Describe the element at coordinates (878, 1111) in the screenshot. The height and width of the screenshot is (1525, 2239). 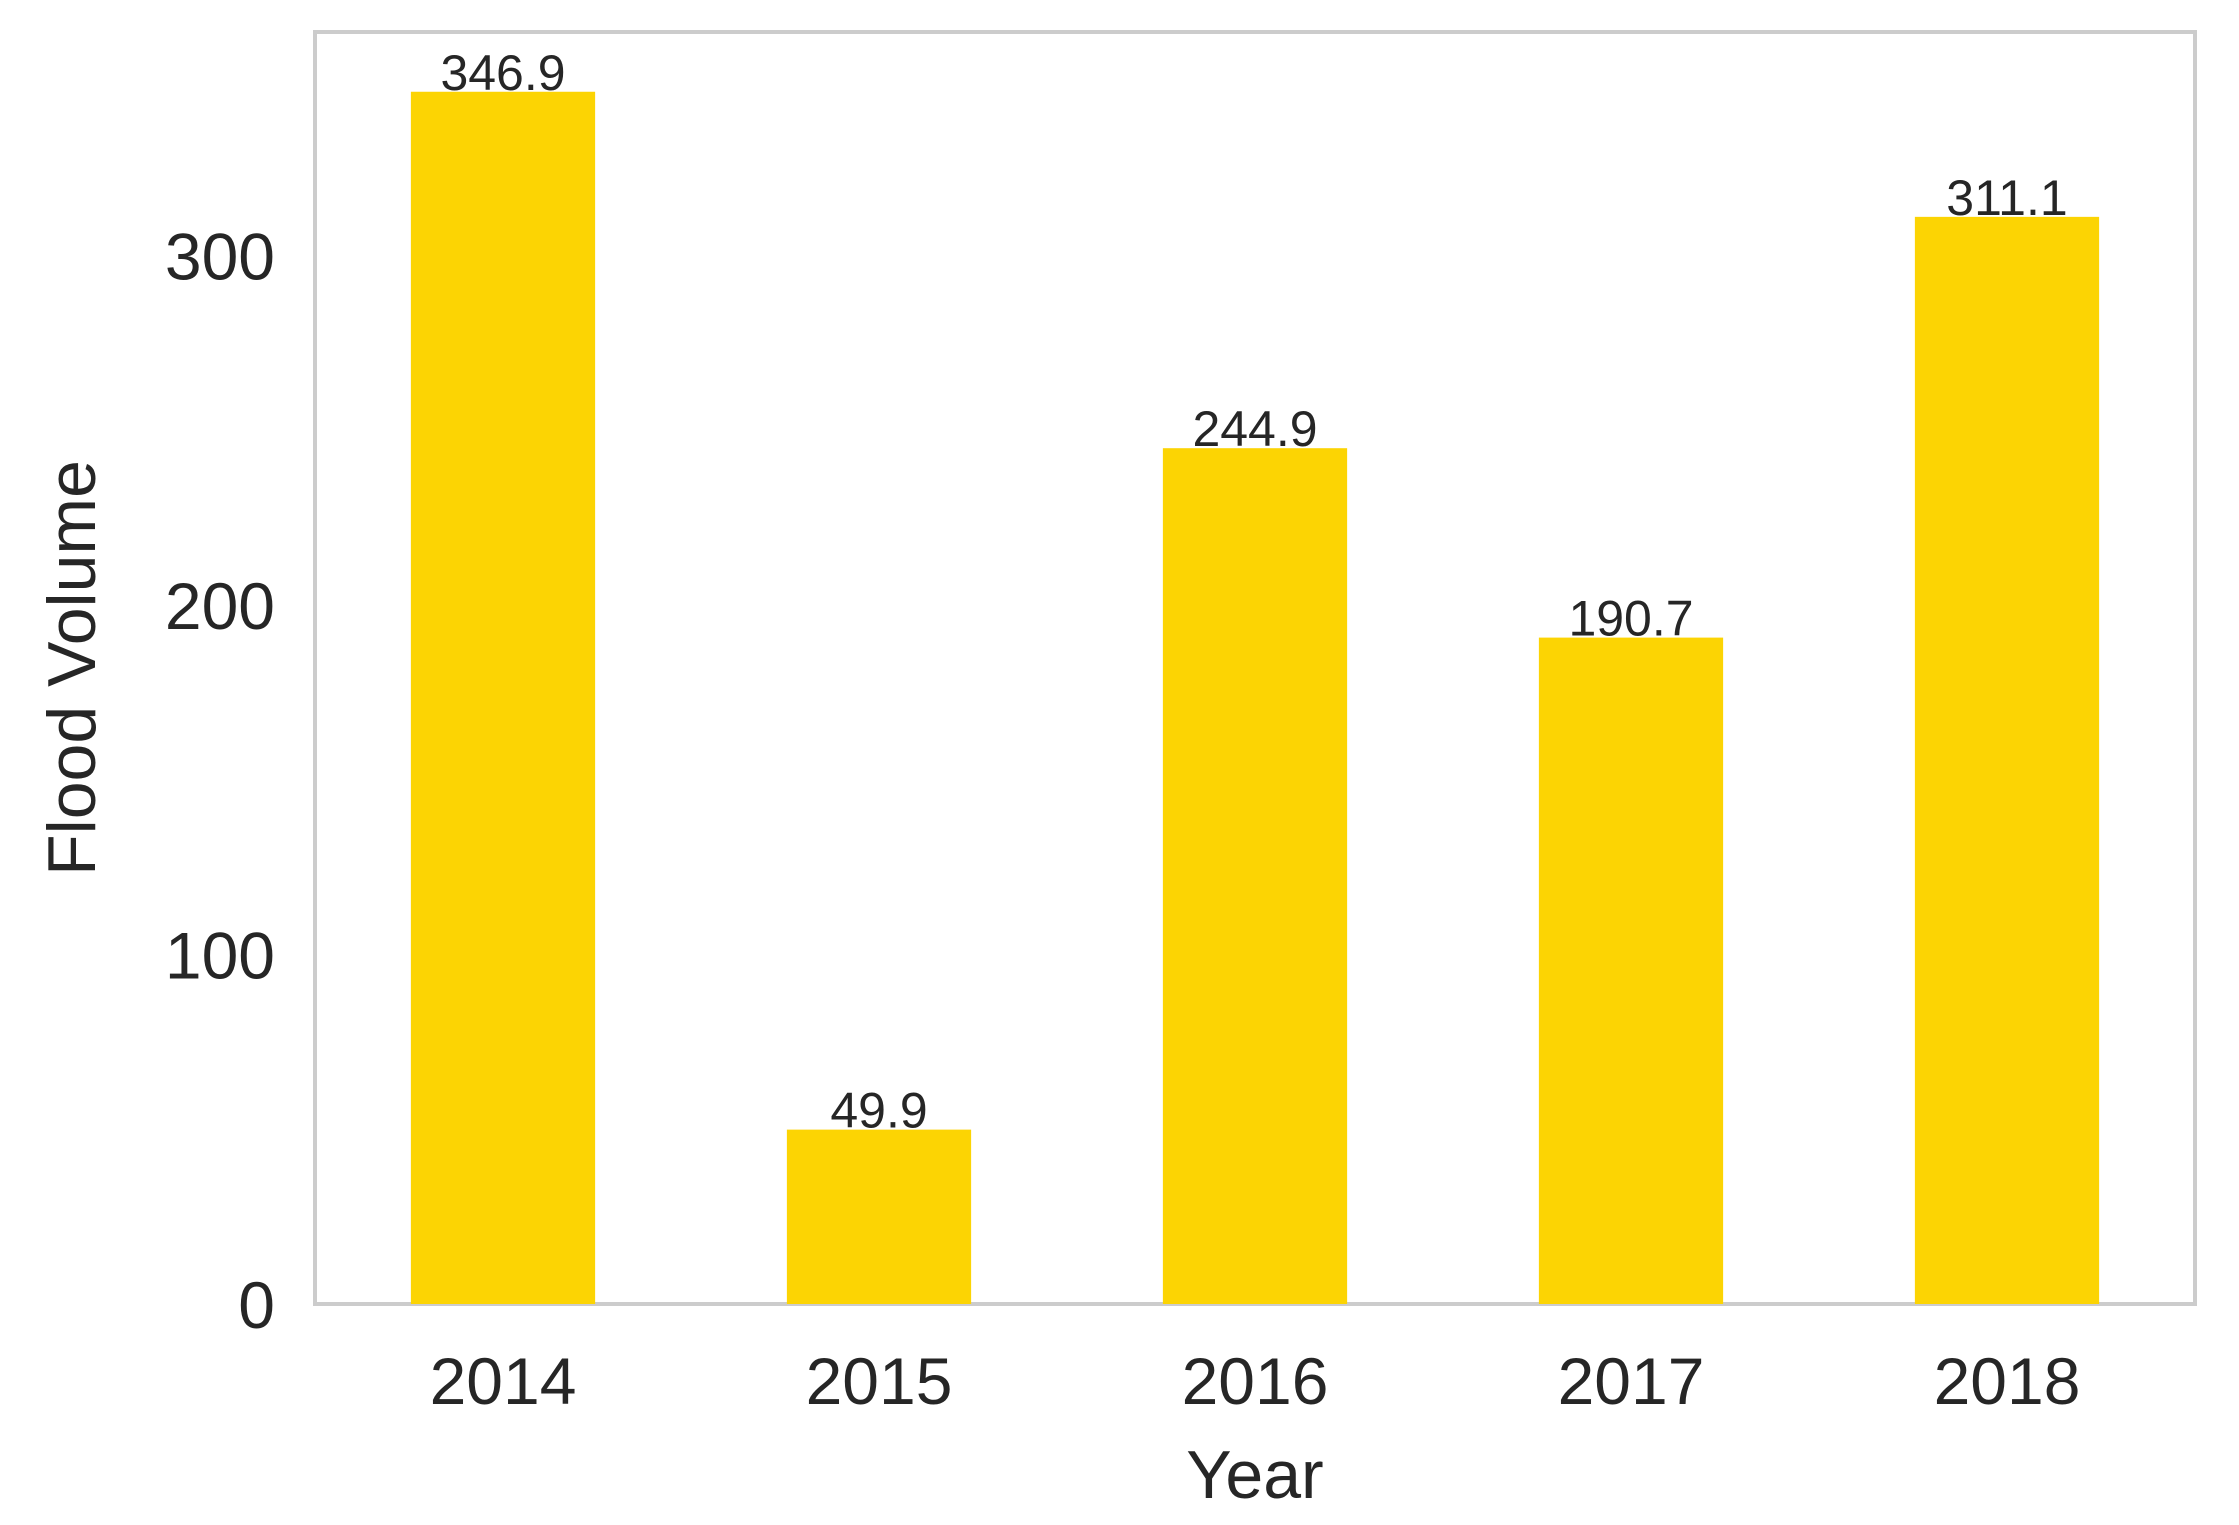
I see `value-label-2015: 49.9` at that location.